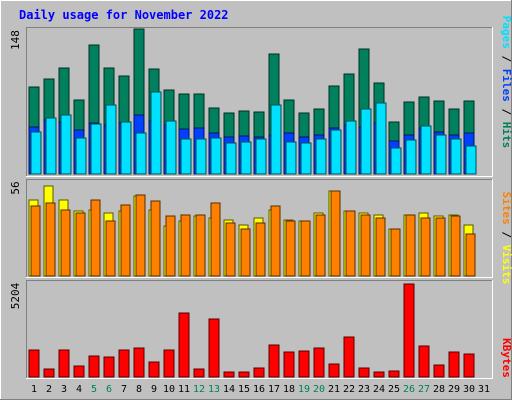 The width and height of the screenshot is (512, 405). I want to click on day-label-31: 31, so click(484, 389).